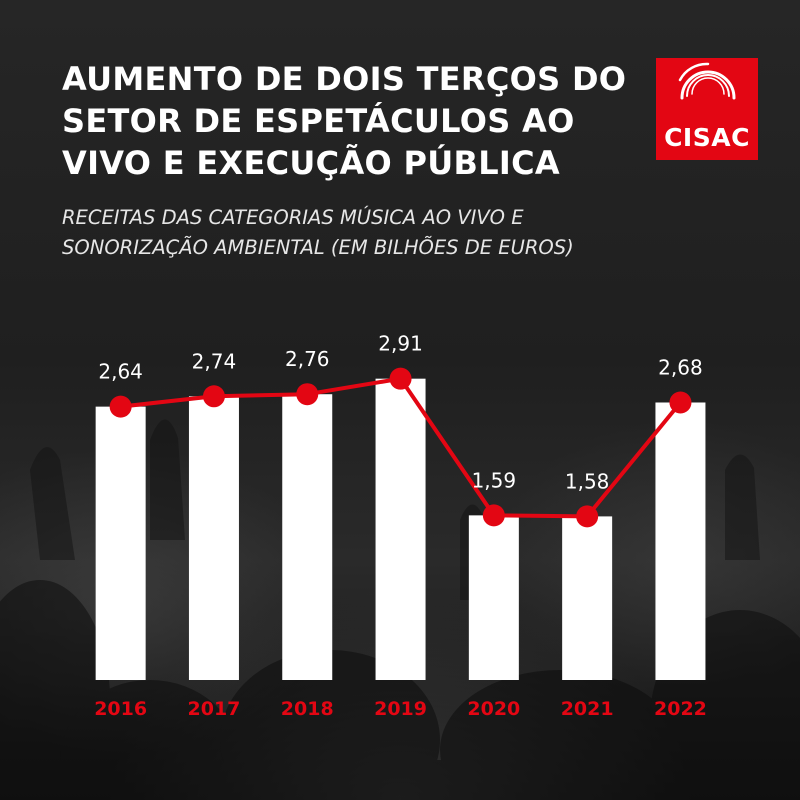  Describe the element at coordinates (680, 709) in the screenshot. I see `x-tick-label-2022: 2022` at that location.